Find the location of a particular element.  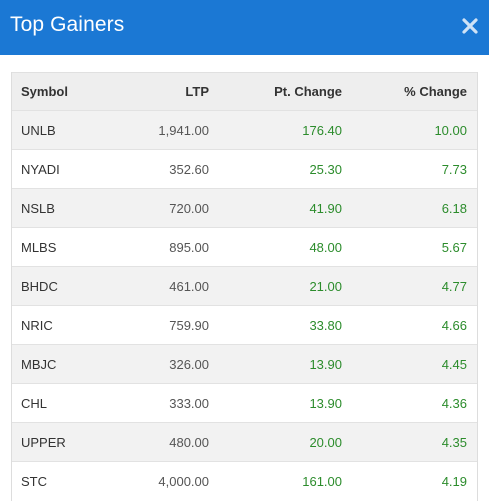

cell-ltp: 759.90 is located at coordinates (189, 325).